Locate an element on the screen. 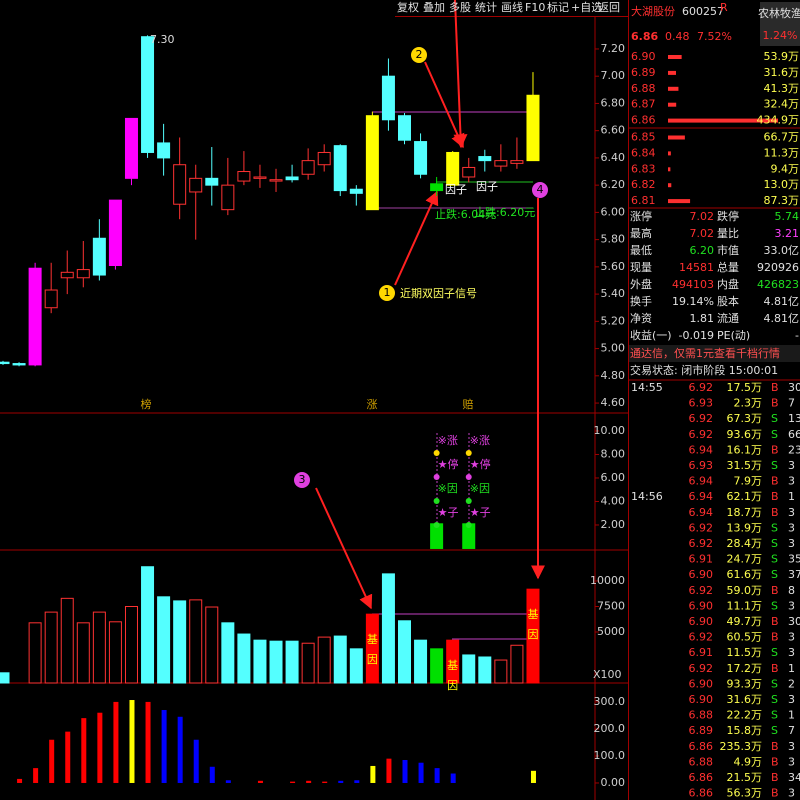 The height and width of the screenshot is (800, 800). order-volume: 13.0万 is located at coordinates (782, 184).